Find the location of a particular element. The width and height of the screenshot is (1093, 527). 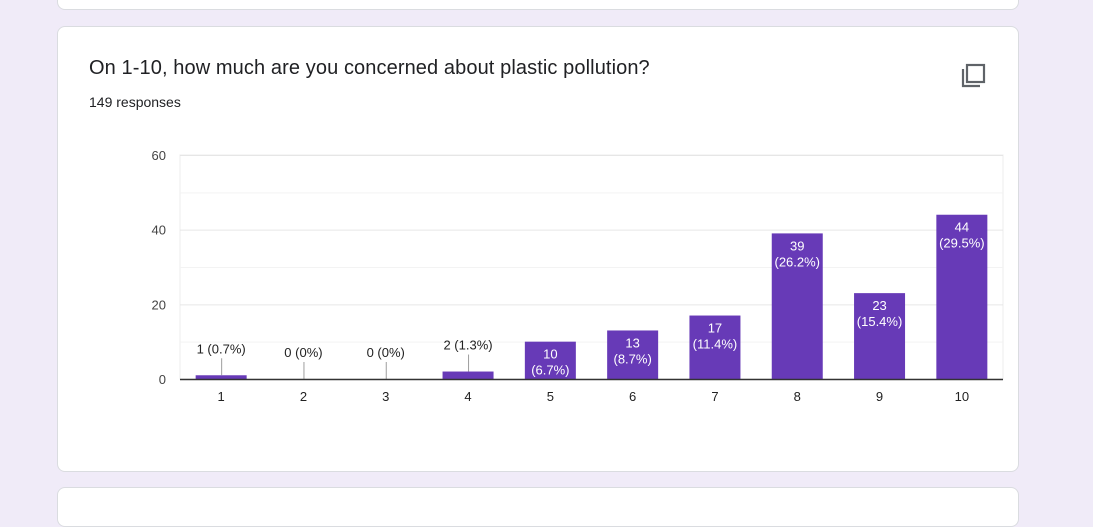

x-tick-label: 7 is located at coordinates (714, 396).